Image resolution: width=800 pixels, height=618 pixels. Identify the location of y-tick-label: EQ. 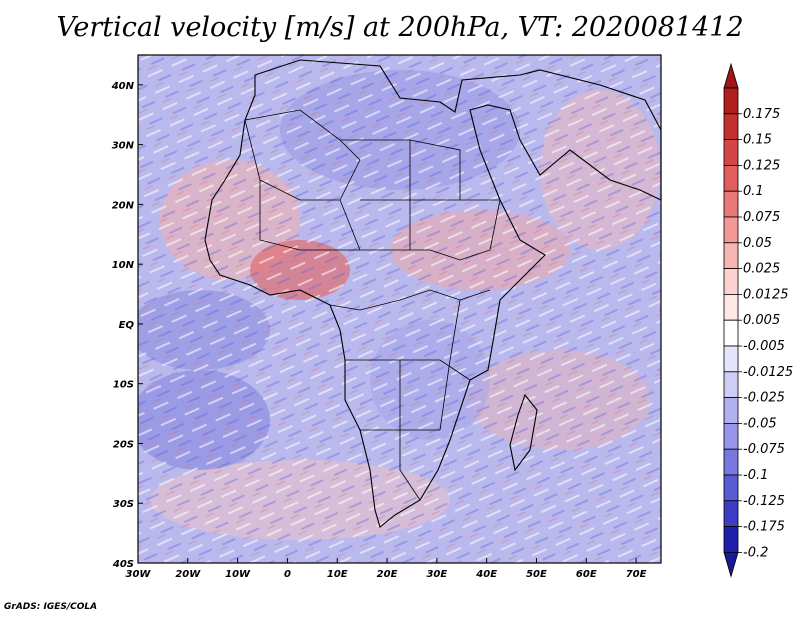
(127, 325).